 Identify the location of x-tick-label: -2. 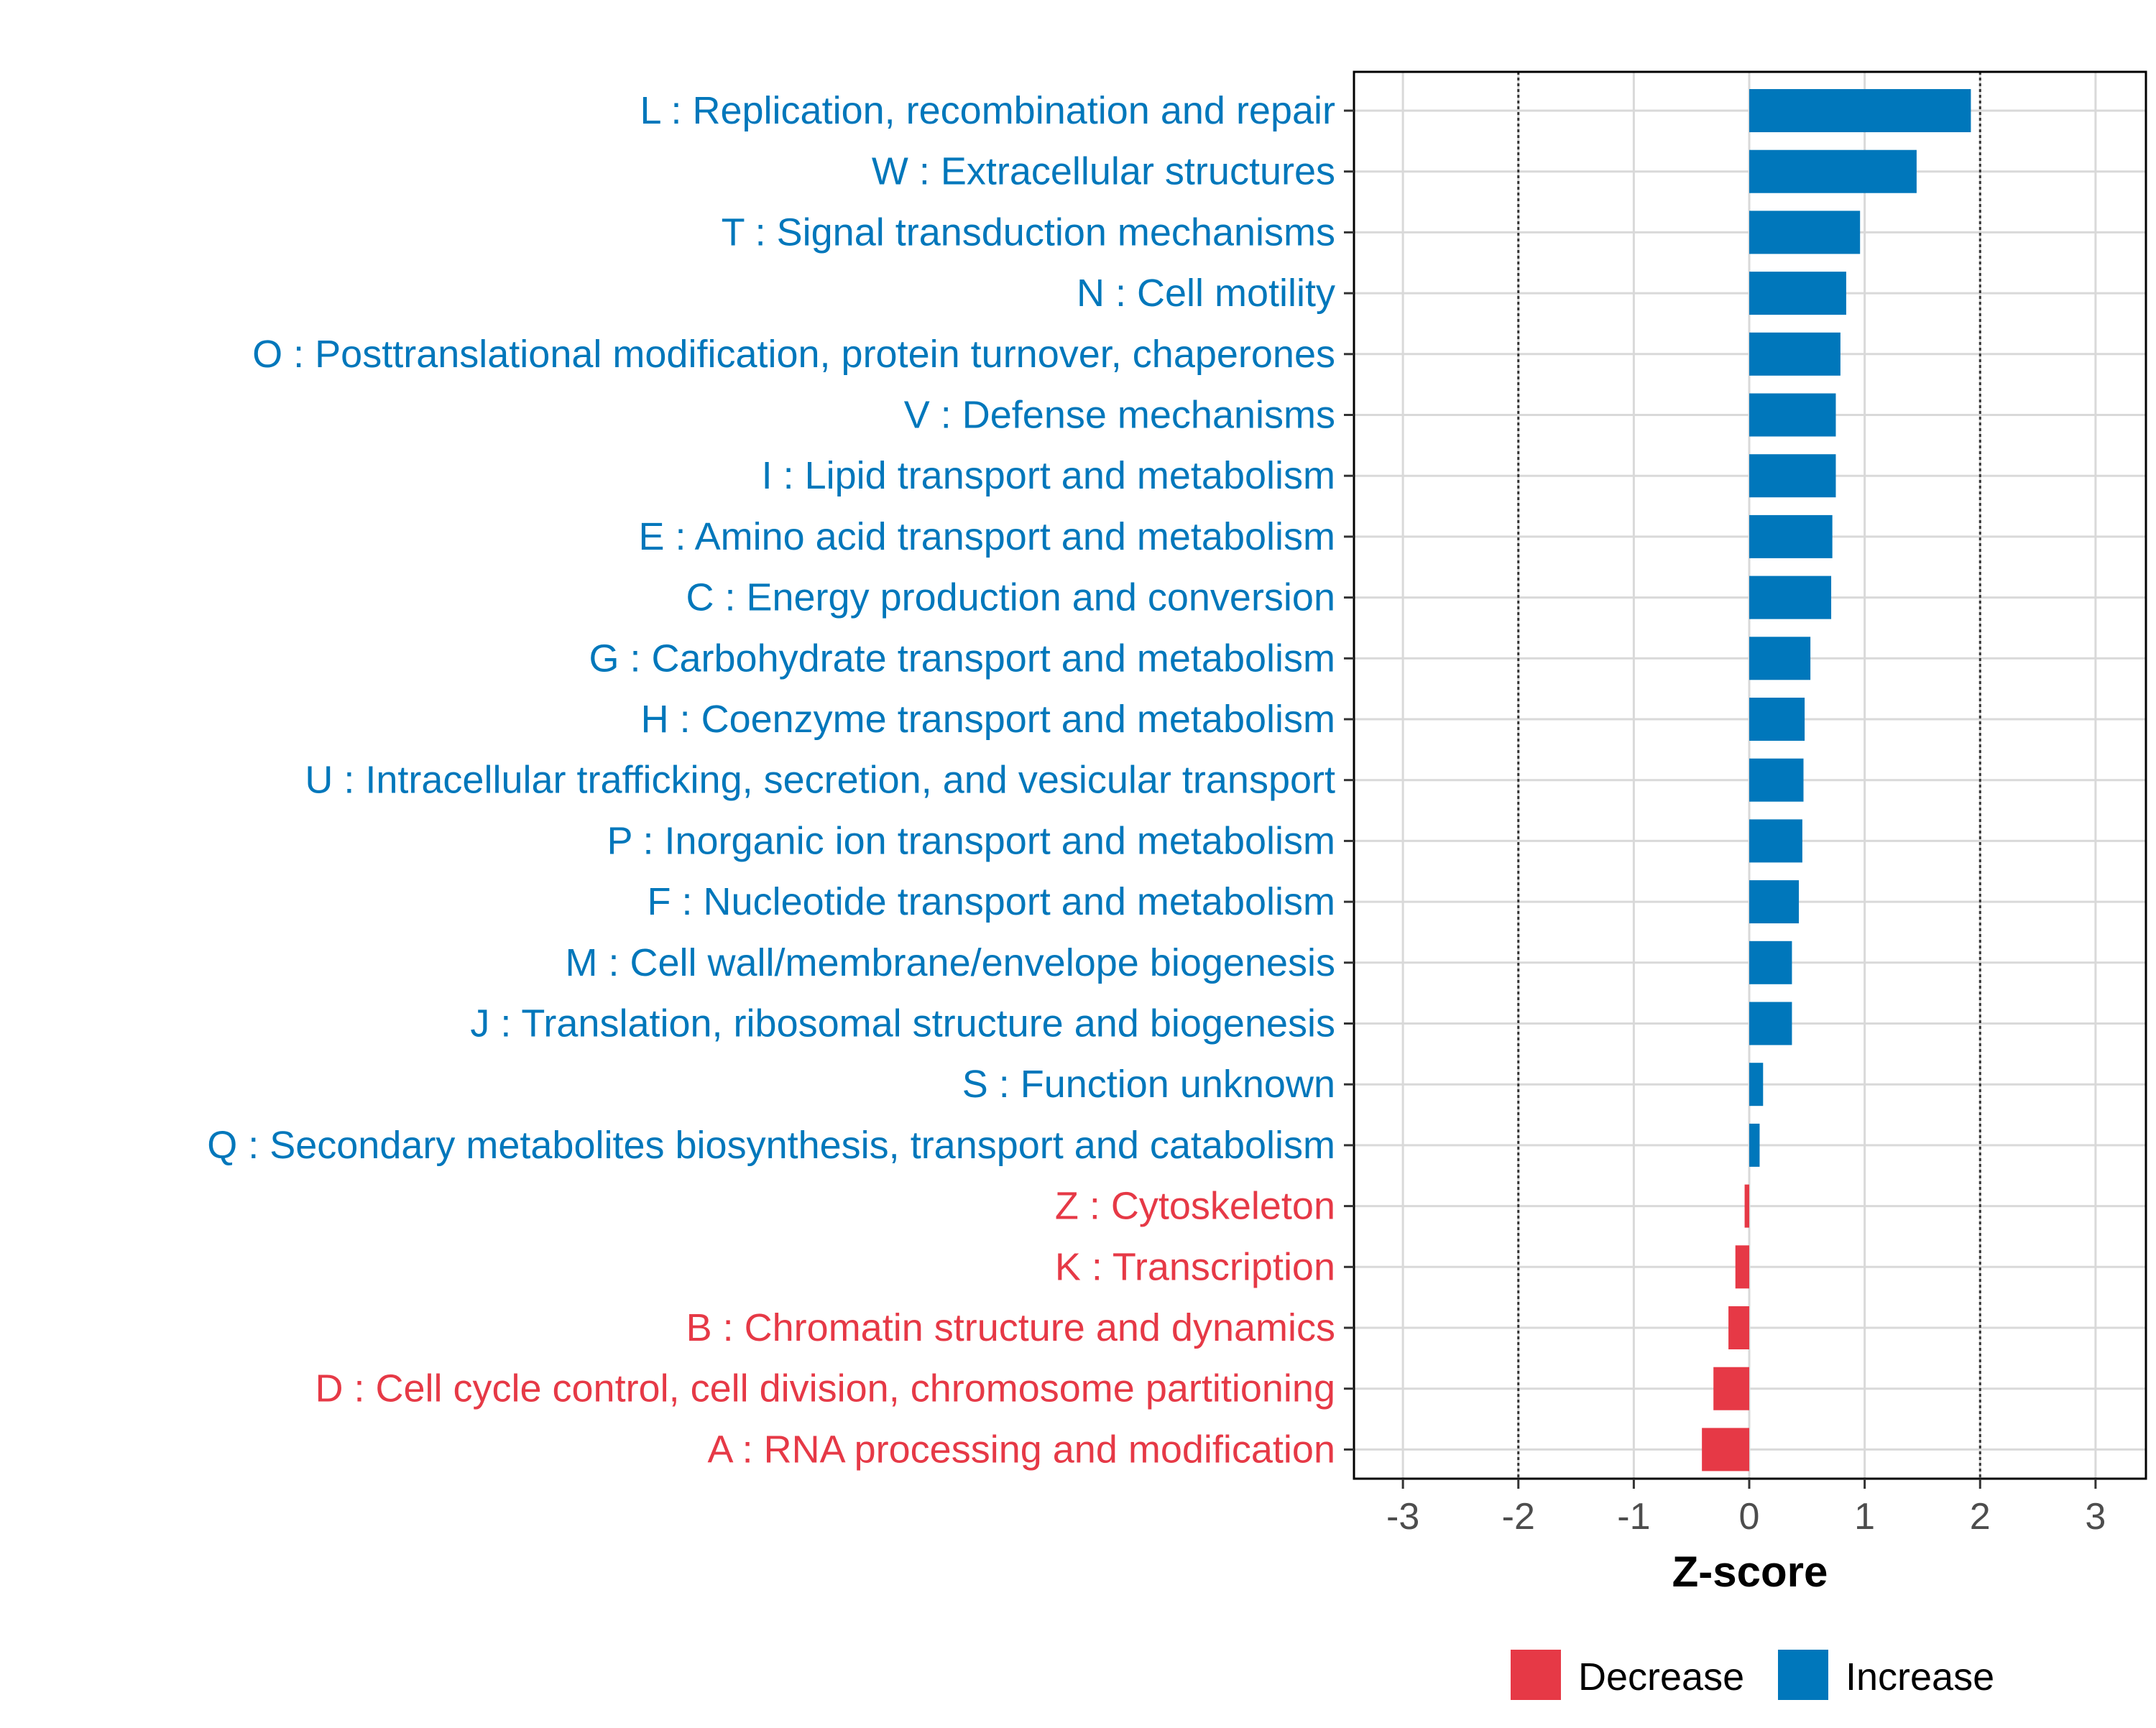
(1519, 1517).